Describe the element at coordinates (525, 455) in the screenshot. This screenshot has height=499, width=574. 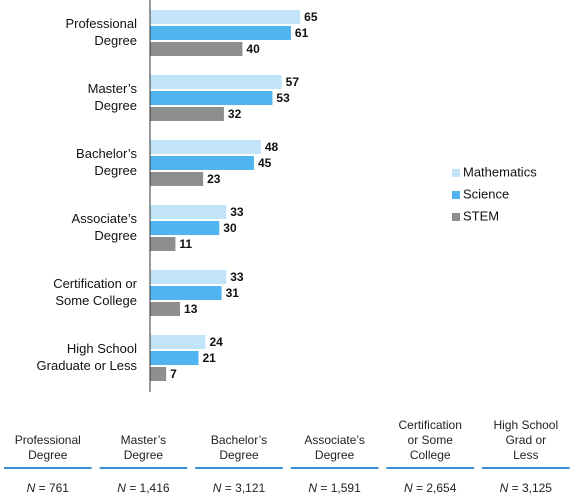
I see `table-header: Less` at that location.